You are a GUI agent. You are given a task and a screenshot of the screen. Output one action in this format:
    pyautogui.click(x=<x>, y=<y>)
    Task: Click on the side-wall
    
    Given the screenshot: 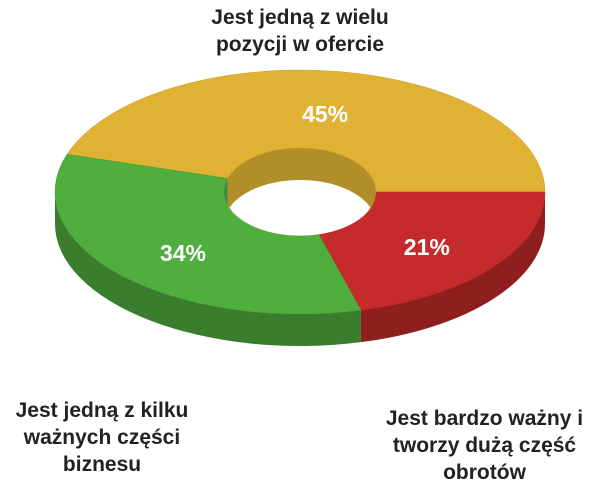 What is the action you would take?
    pyautogui.click(x=452, y=267)
    